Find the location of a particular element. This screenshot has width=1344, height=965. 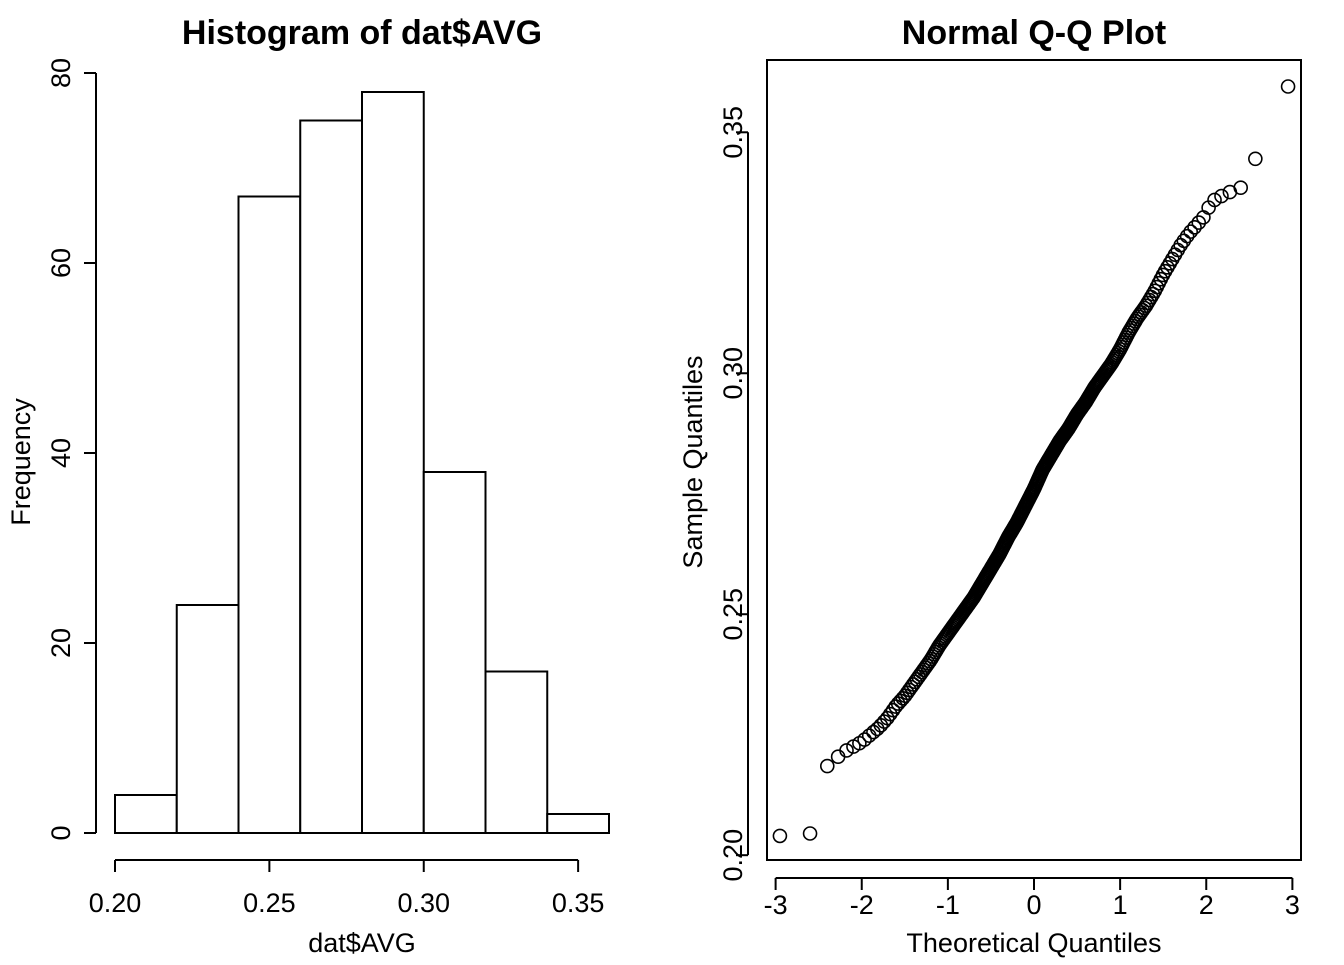

histogram-x-tick-label: 0.25 is located at coordinates (269, 903).